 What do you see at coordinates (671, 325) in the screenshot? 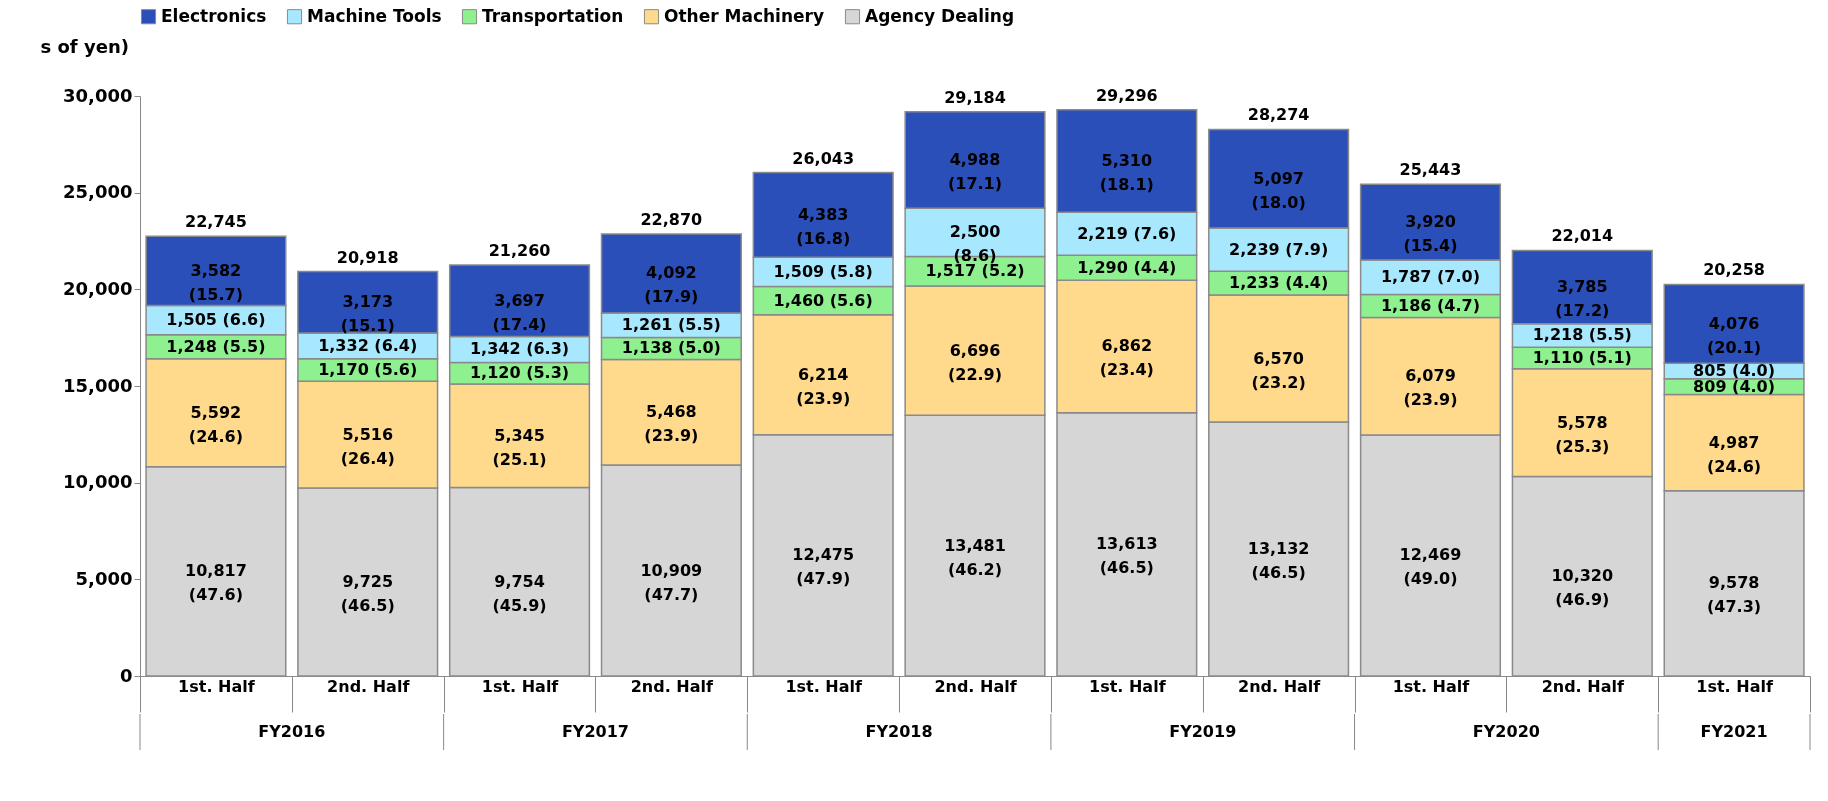
I see `data-label: 1,261 (5.5)` at bounding box center [671, 325].